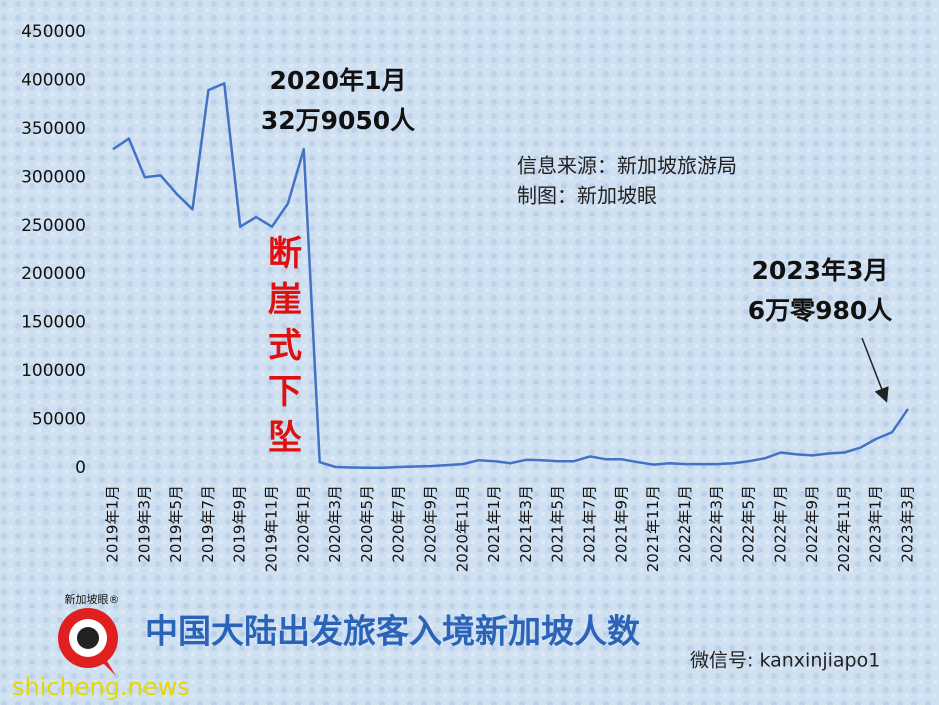 This screenshot has height=705, width=939. I want to click on x-tick-label: 2019年11月, so click(272, 528).